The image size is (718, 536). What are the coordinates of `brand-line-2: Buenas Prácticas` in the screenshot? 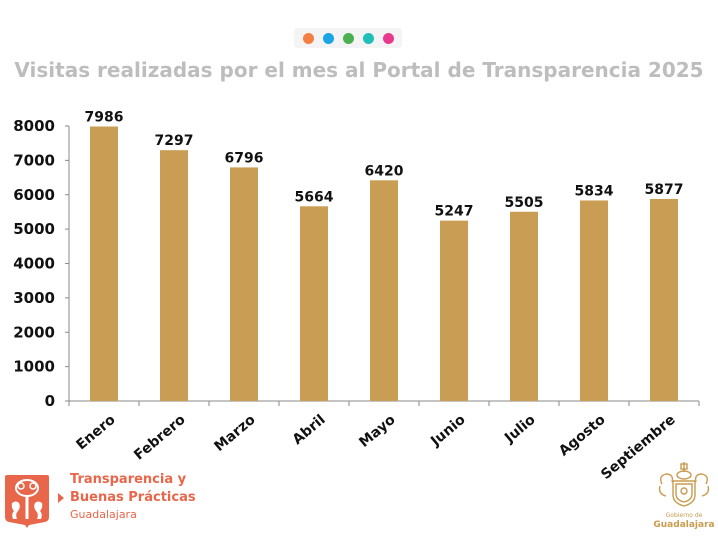 It's located at (127, 498).